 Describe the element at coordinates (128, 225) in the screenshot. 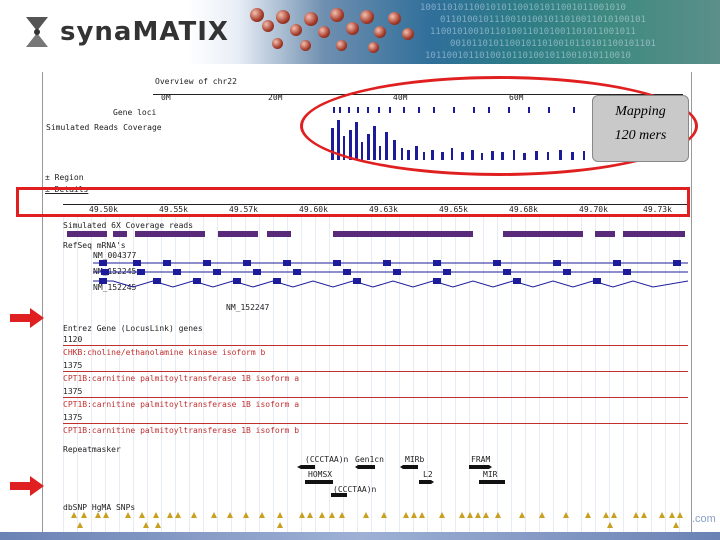

I see `coverage-track-label: Simulated 6X Coverage reads` at that location.